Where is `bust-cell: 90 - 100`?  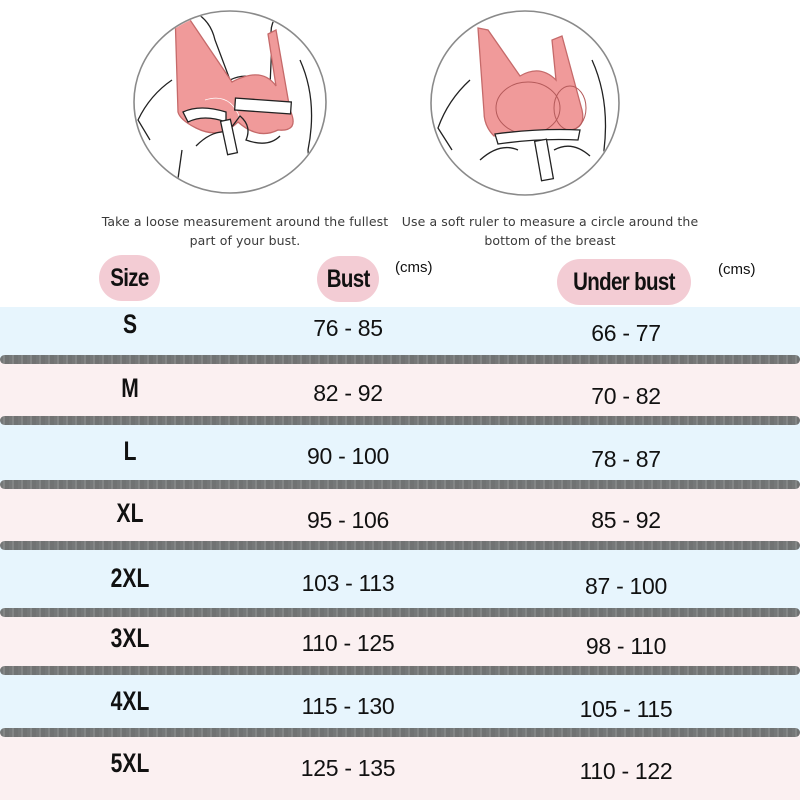
bust-cell: 90 - 100 is located at coordinates (348, 456).